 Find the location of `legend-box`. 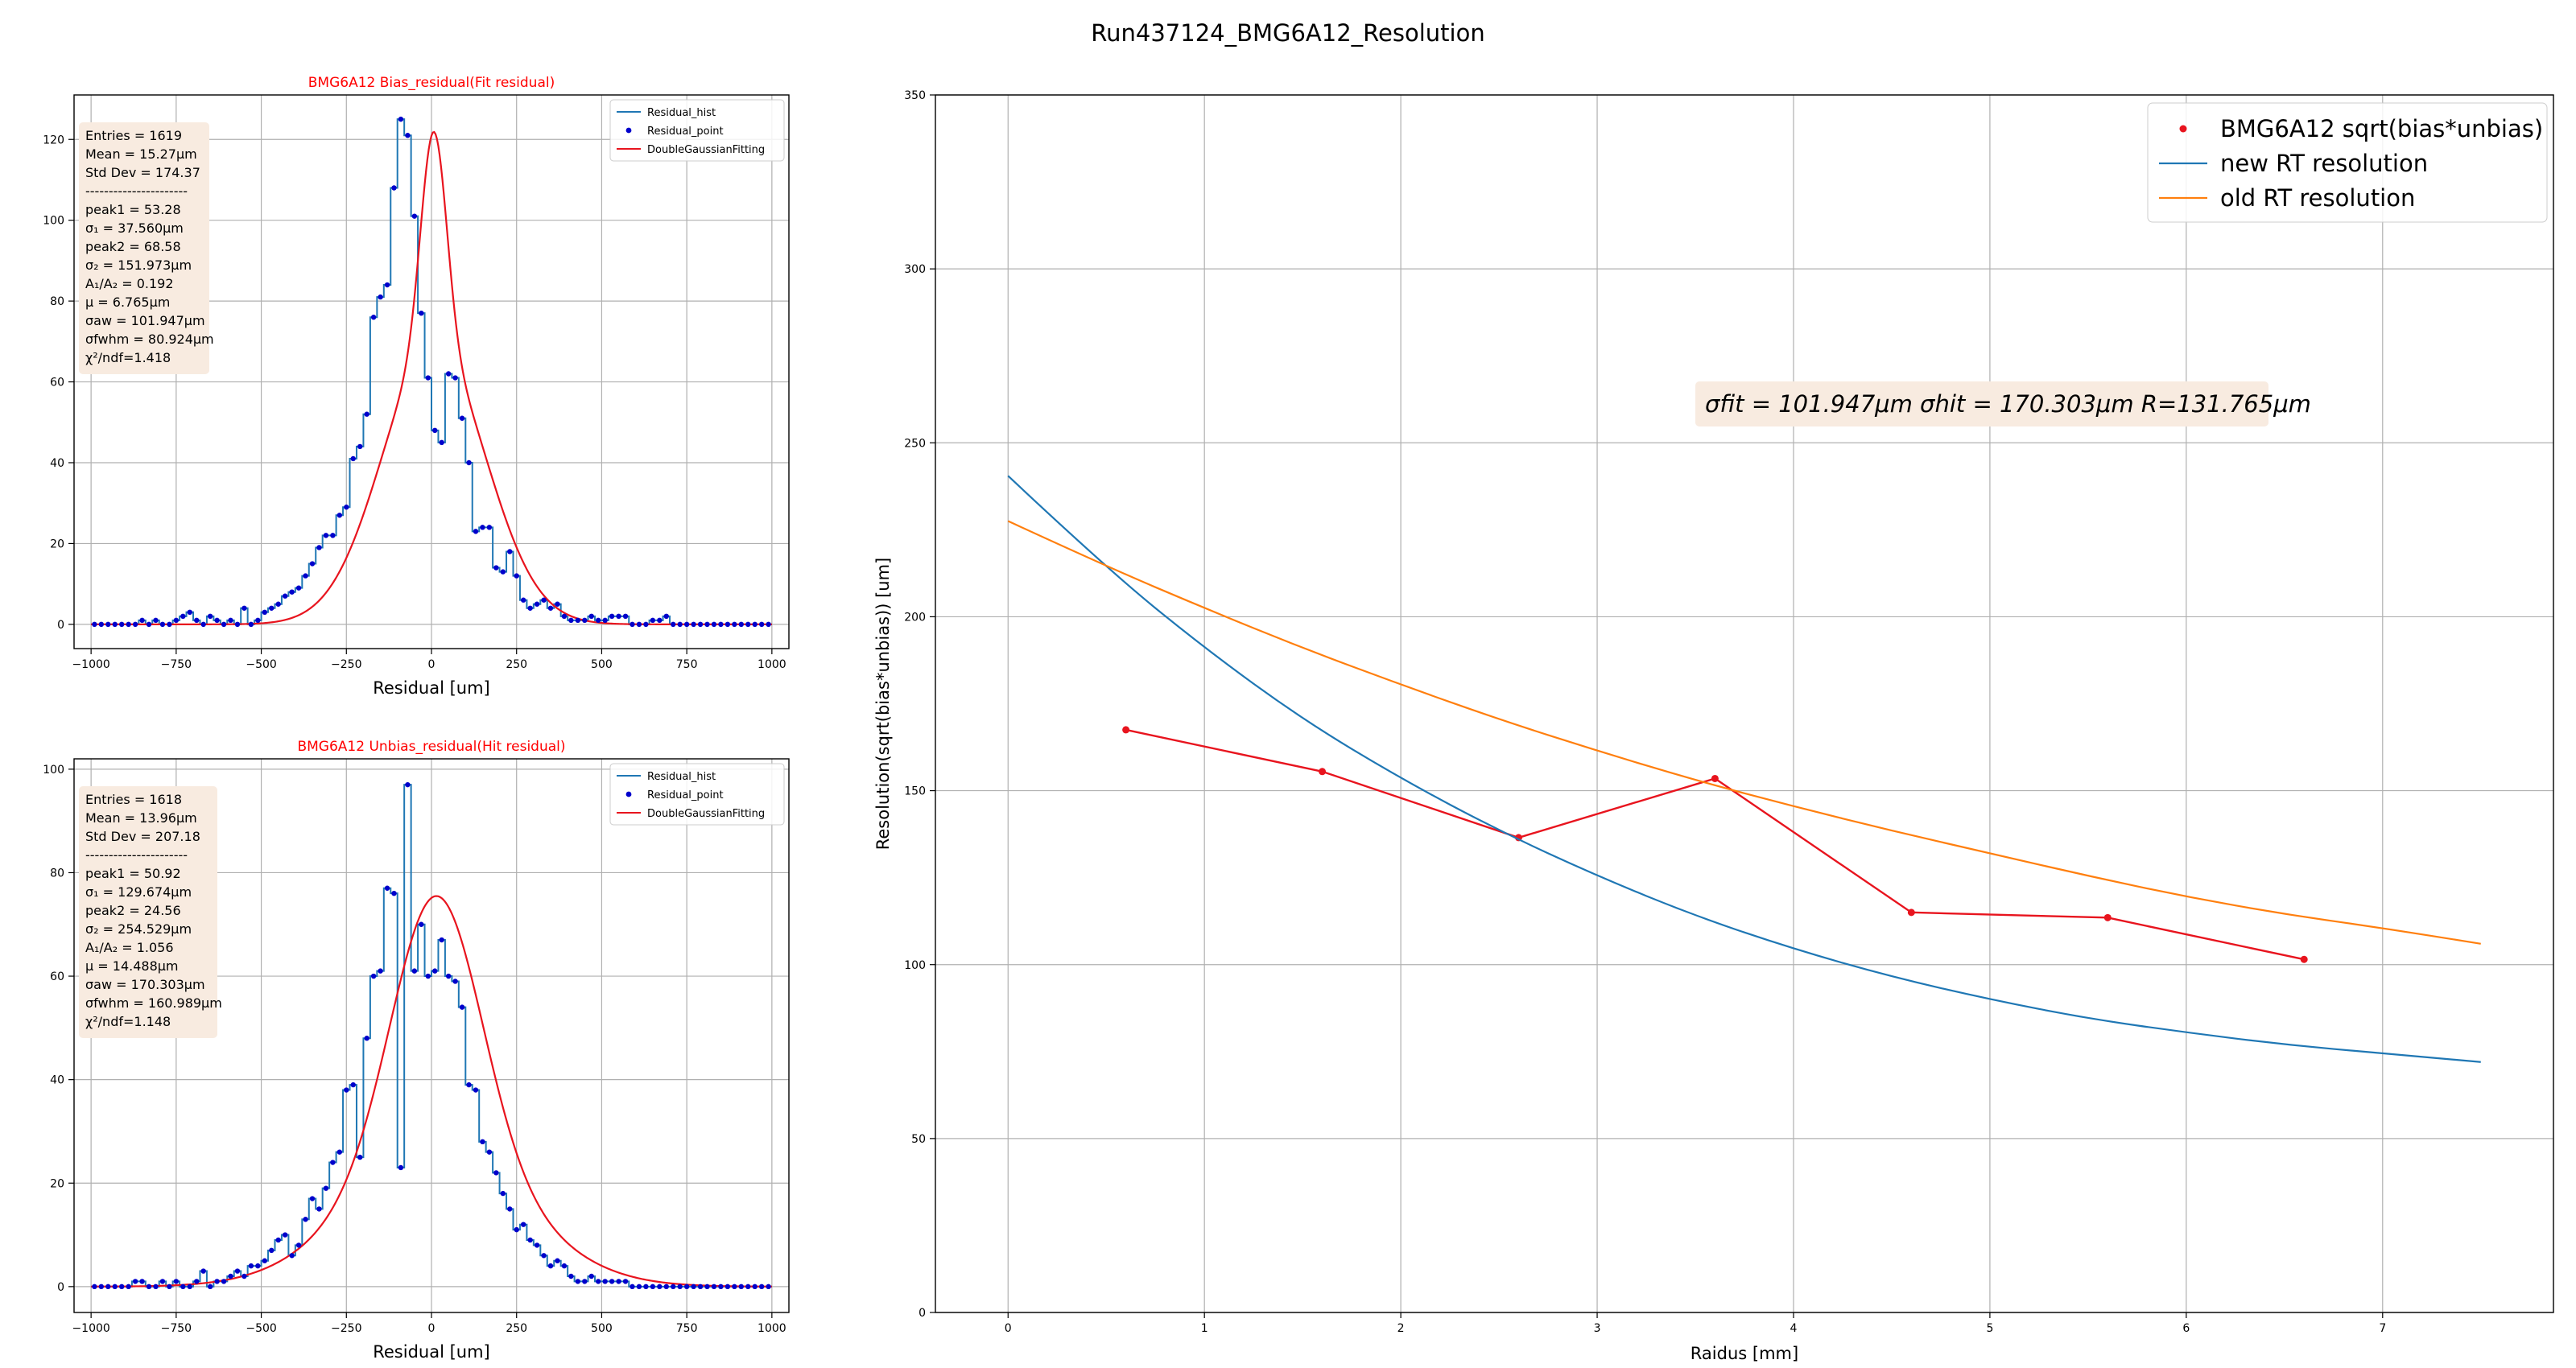

legend-box is located at coordinates (697, 794).